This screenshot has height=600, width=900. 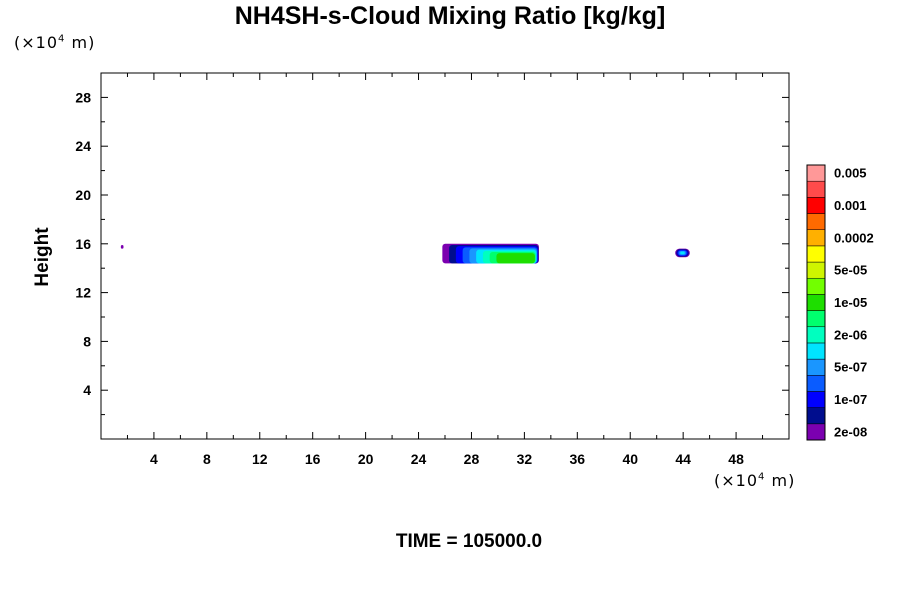 What do you see at coordinates (472, 459) in the screenshot?
I see `x-tick-label: 28` at bounding box center [472, 459].